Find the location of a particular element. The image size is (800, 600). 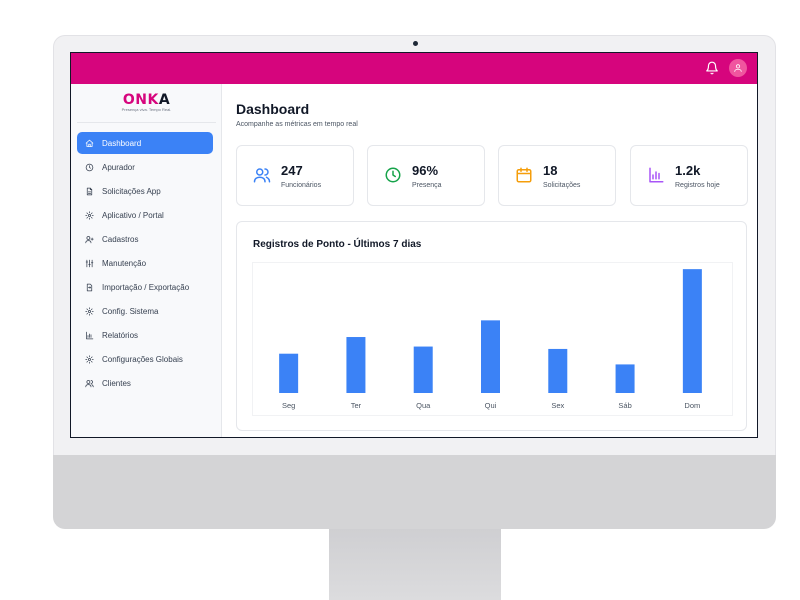

logo-tagline: Presença viva. Tempo Real. is located at coordinates (146, 109).